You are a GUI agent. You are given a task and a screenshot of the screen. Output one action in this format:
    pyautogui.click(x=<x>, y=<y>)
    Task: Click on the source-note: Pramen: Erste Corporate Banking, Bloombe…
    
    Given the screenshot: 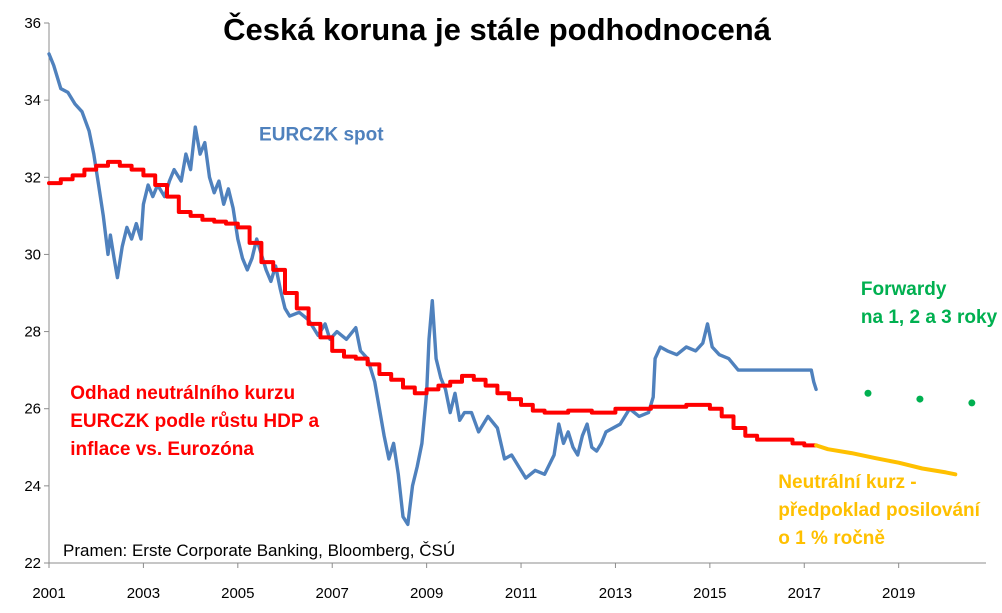 What is the action you would take?
    pyautogui.click(x=259, y=550)
    